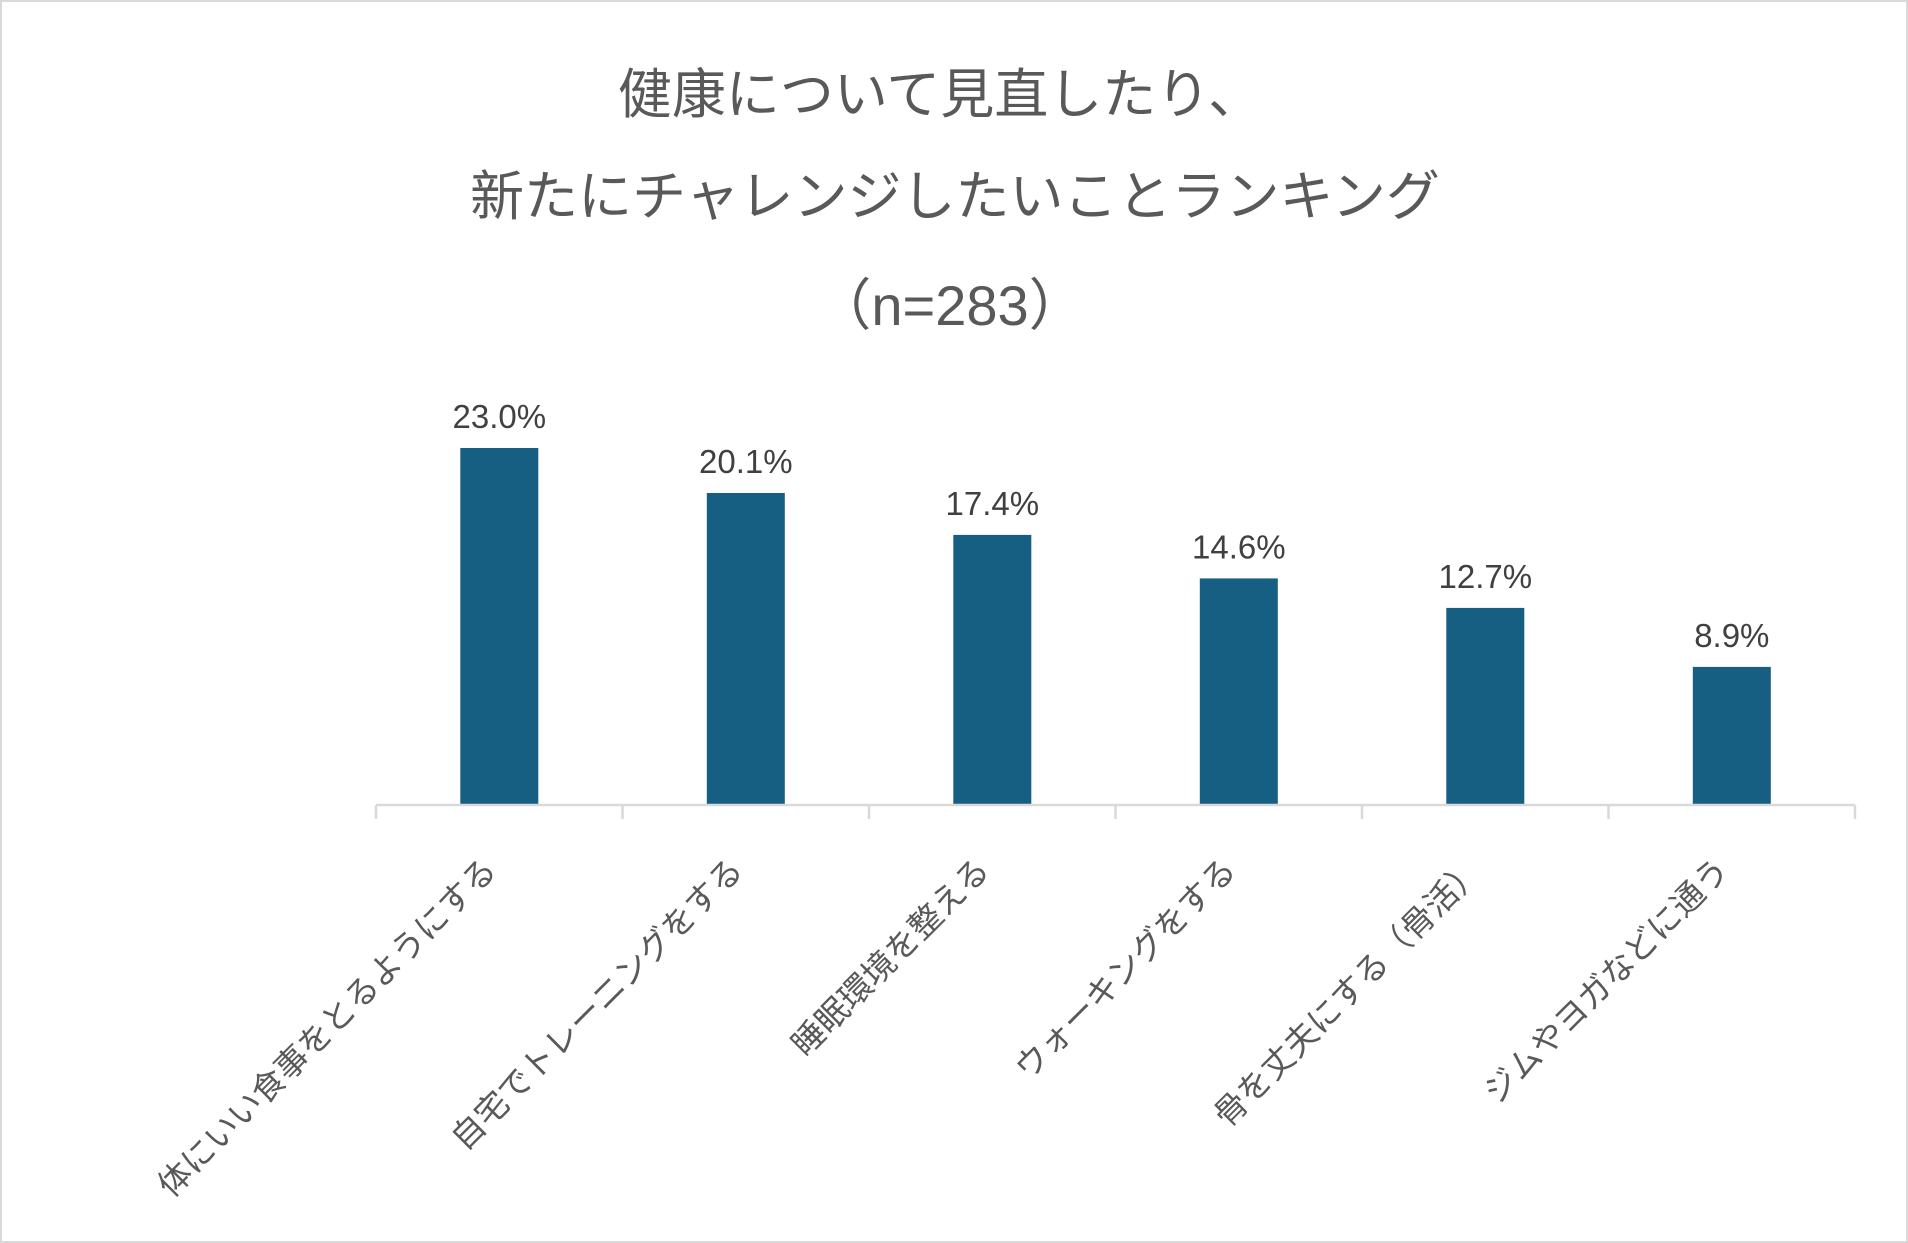  What do you see at coordinates (1348, 992) in the screenshot?
I see `category-label-5: 骨を丈夫にする（骨活）` at bounding box center [1348, 992].